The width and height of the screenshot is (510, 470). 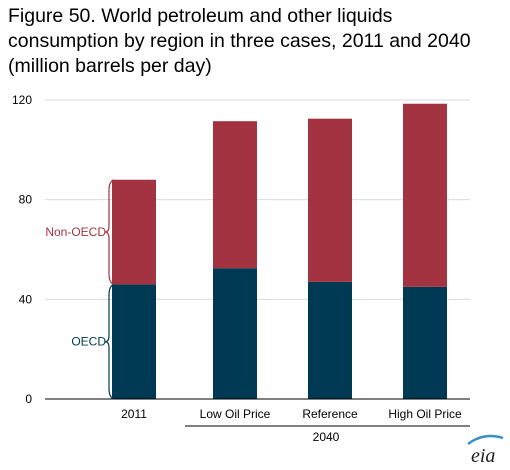 I want to click on title-line-3: (million barrels per day), so click(x=110, y=66).